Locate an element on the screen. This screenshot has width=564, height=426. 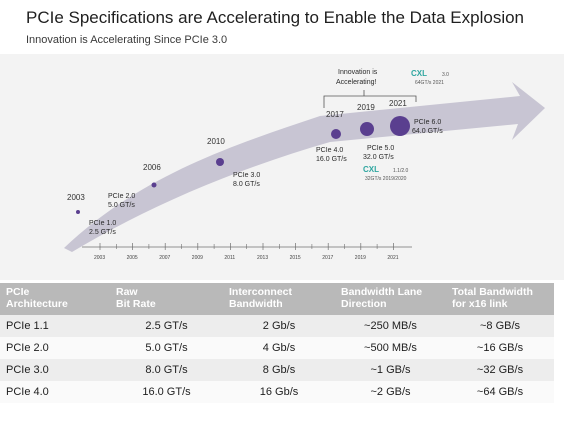
cell-raw-bit-rate: 5.0 GT/s is located at coordinates (166, 348).